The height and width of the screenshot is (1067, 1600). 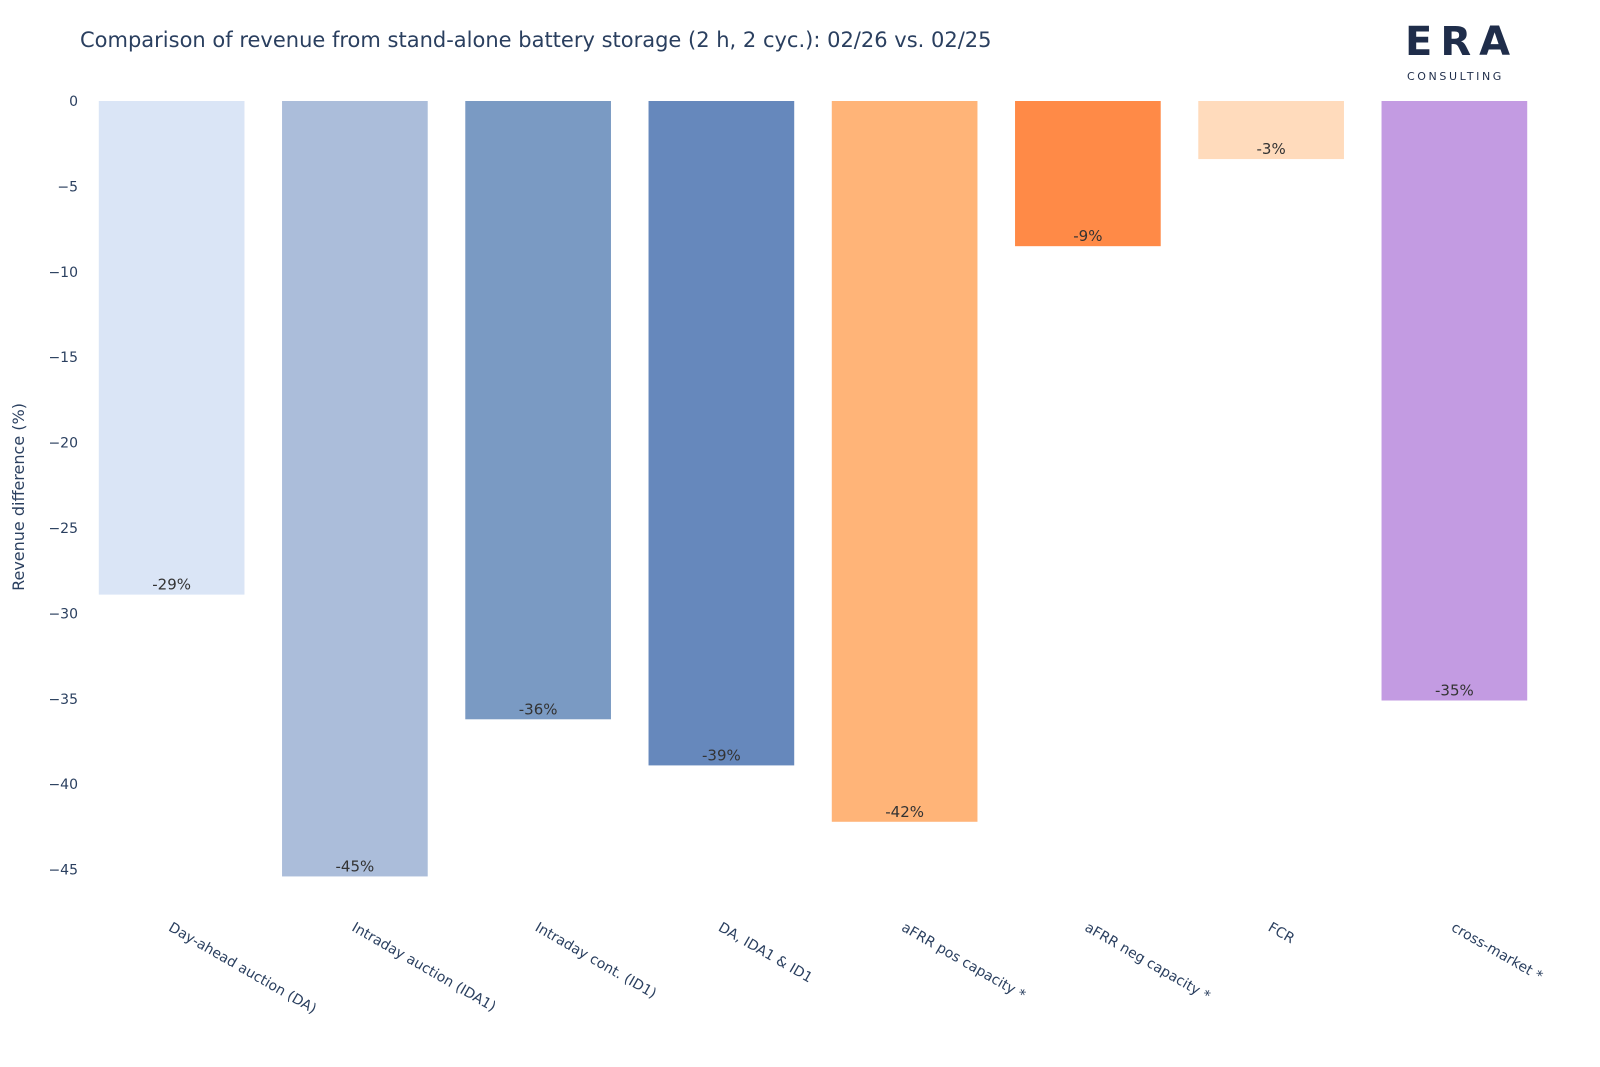 I want to click on y-tick-label: −10, so click(x=63, y=273).